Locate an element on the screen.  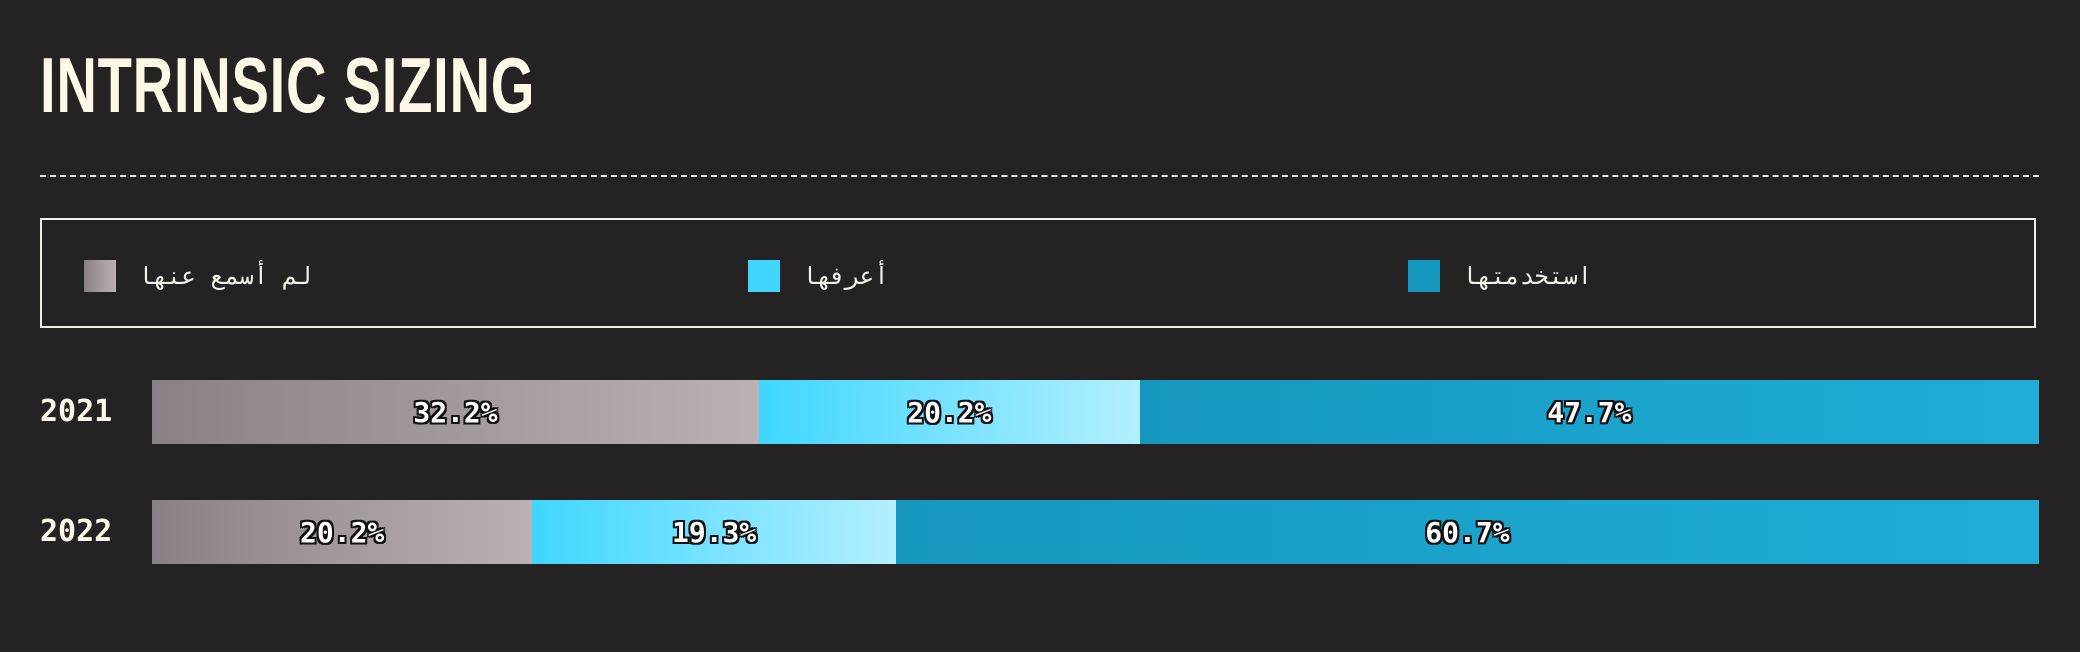
bar-segment-2022-never-heard: 20.2% is located at coordinates (342, 532).